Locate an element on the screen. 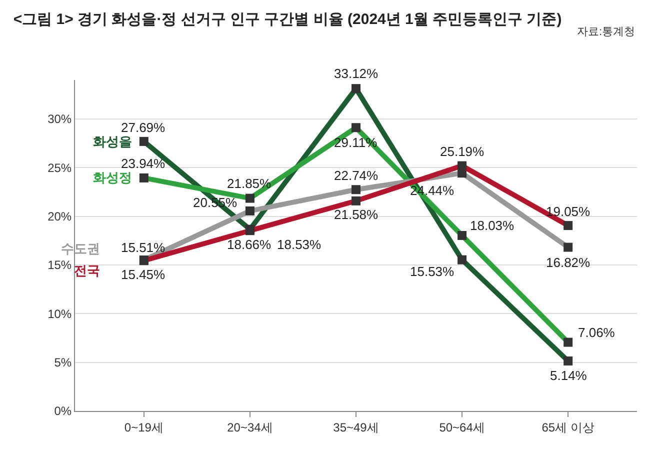  data-label: 27.69% is located at coordinates (143, 127).